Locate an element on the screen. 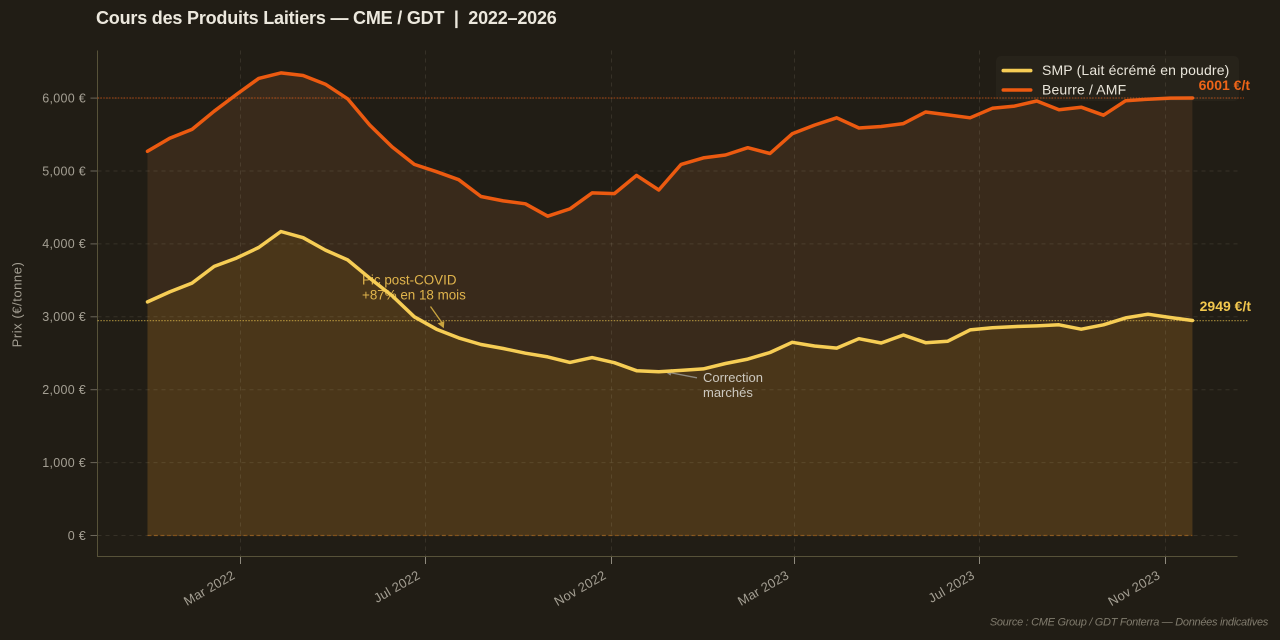 The width and height of the screenshot is (1280, 640). svg-text: 3,000 € is located at coordinates (64, 317).